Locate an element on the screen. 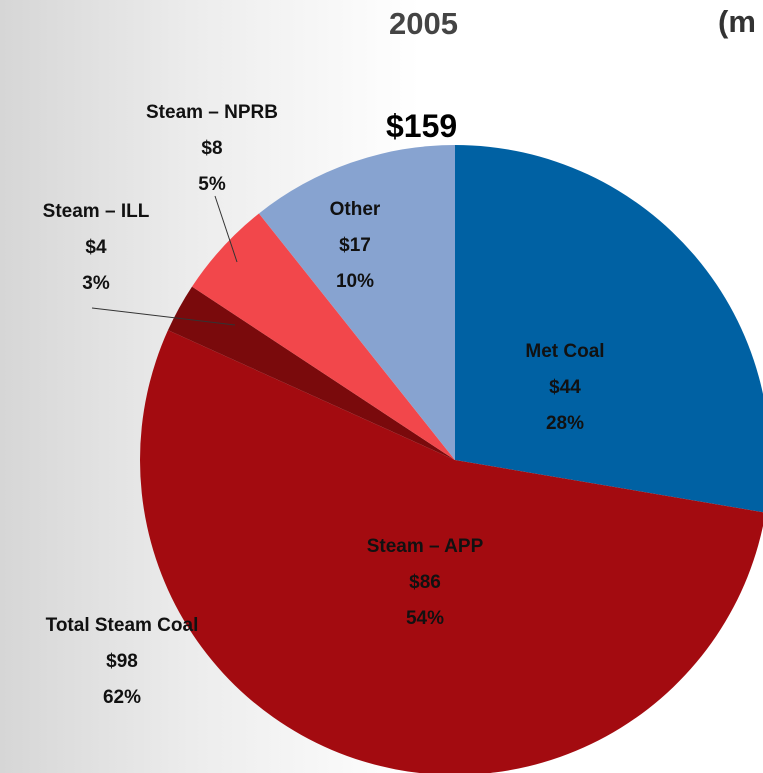  slice-value: $4 is located at coordinates (96, 247).